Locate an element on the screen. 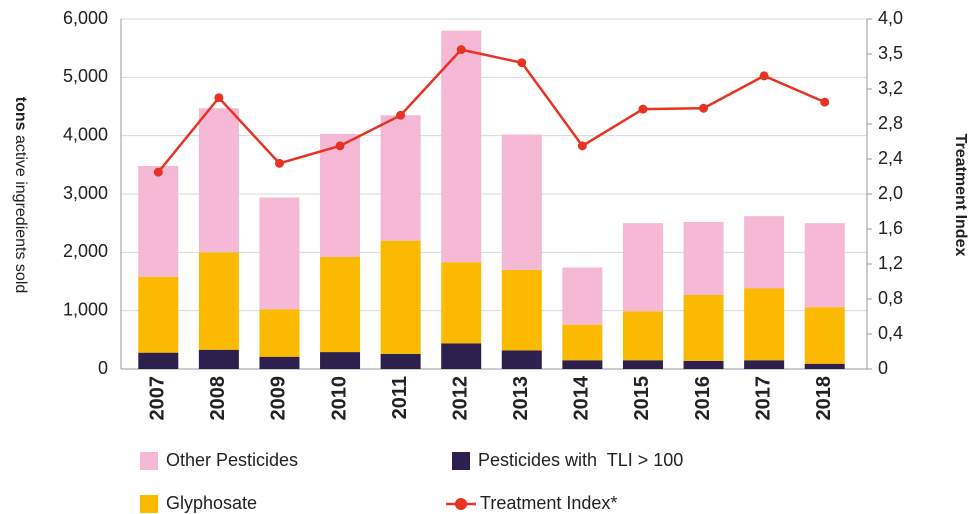 This screenshot has width=975, height=514. x-tick-label: 2018 is located at coordinates (824, 398).